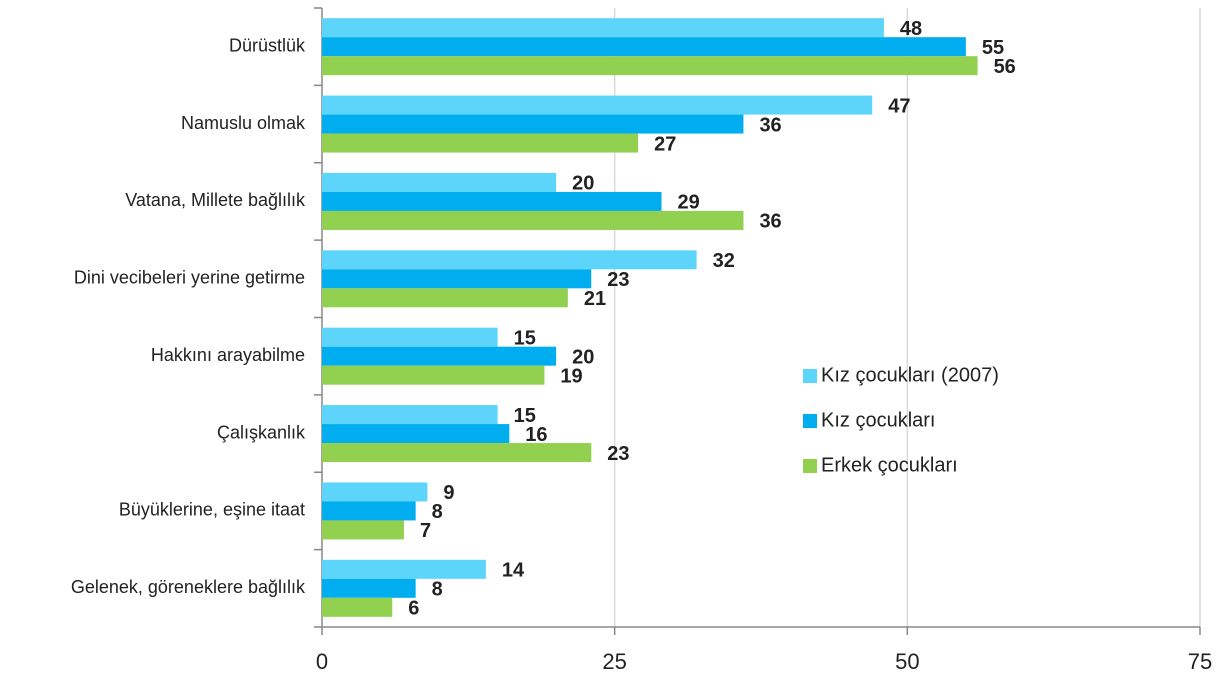  Describe the element at coordinates (1200, 661) in the screenshot. I see `x-tick-label: 75` at that location.